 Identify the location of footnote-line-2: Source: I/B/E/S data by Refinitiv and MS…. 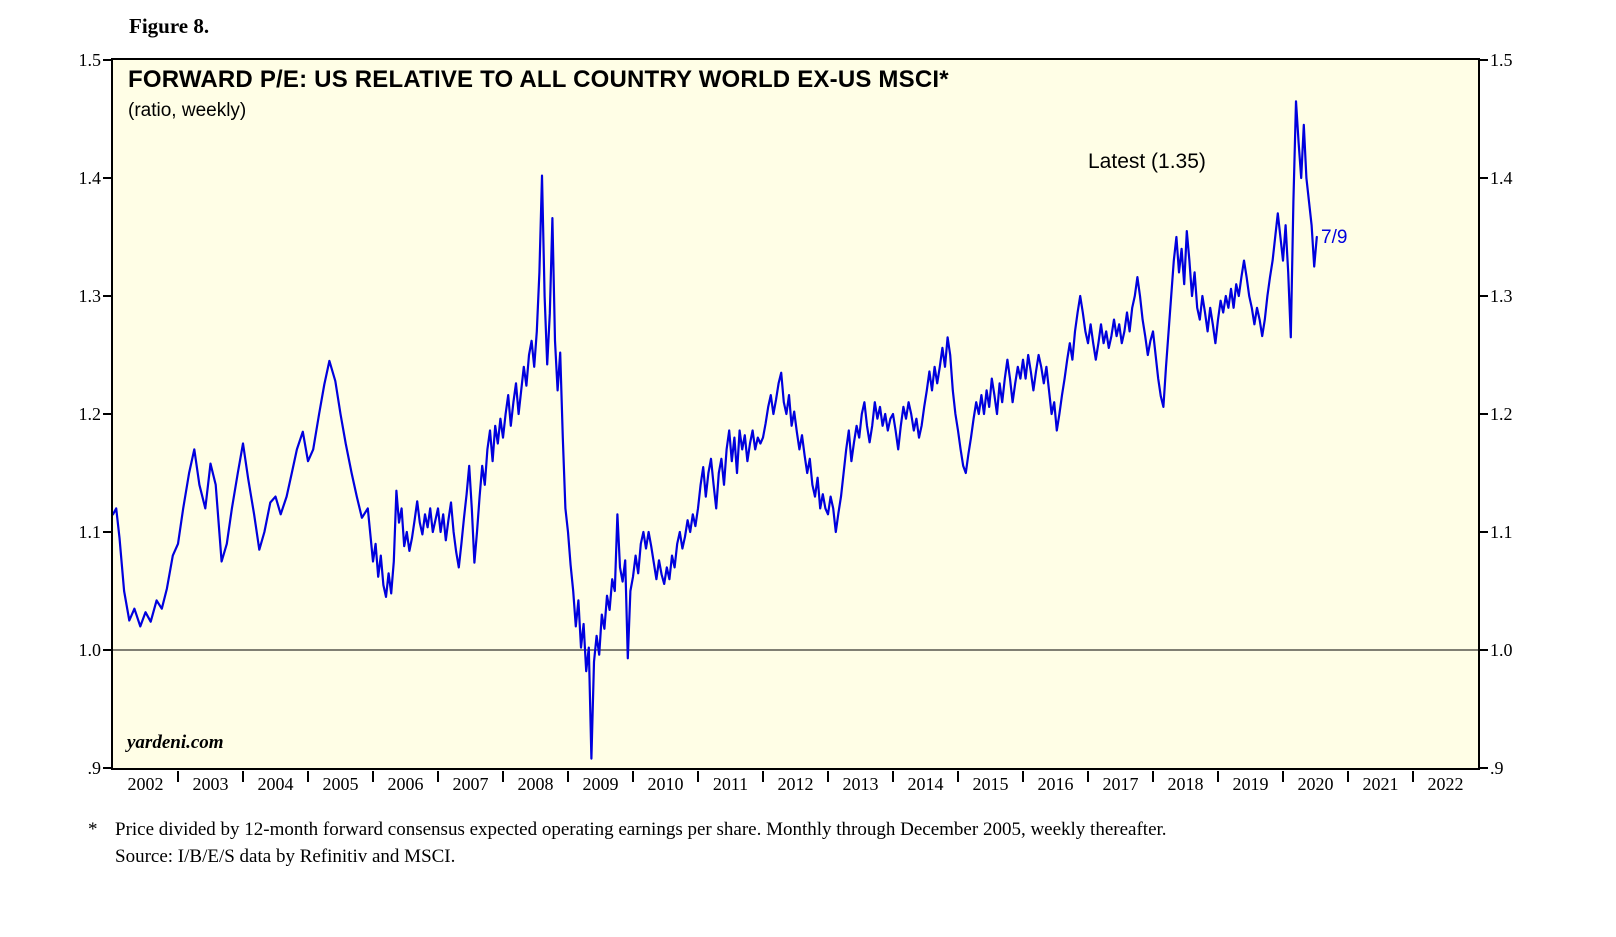
(285, 856).